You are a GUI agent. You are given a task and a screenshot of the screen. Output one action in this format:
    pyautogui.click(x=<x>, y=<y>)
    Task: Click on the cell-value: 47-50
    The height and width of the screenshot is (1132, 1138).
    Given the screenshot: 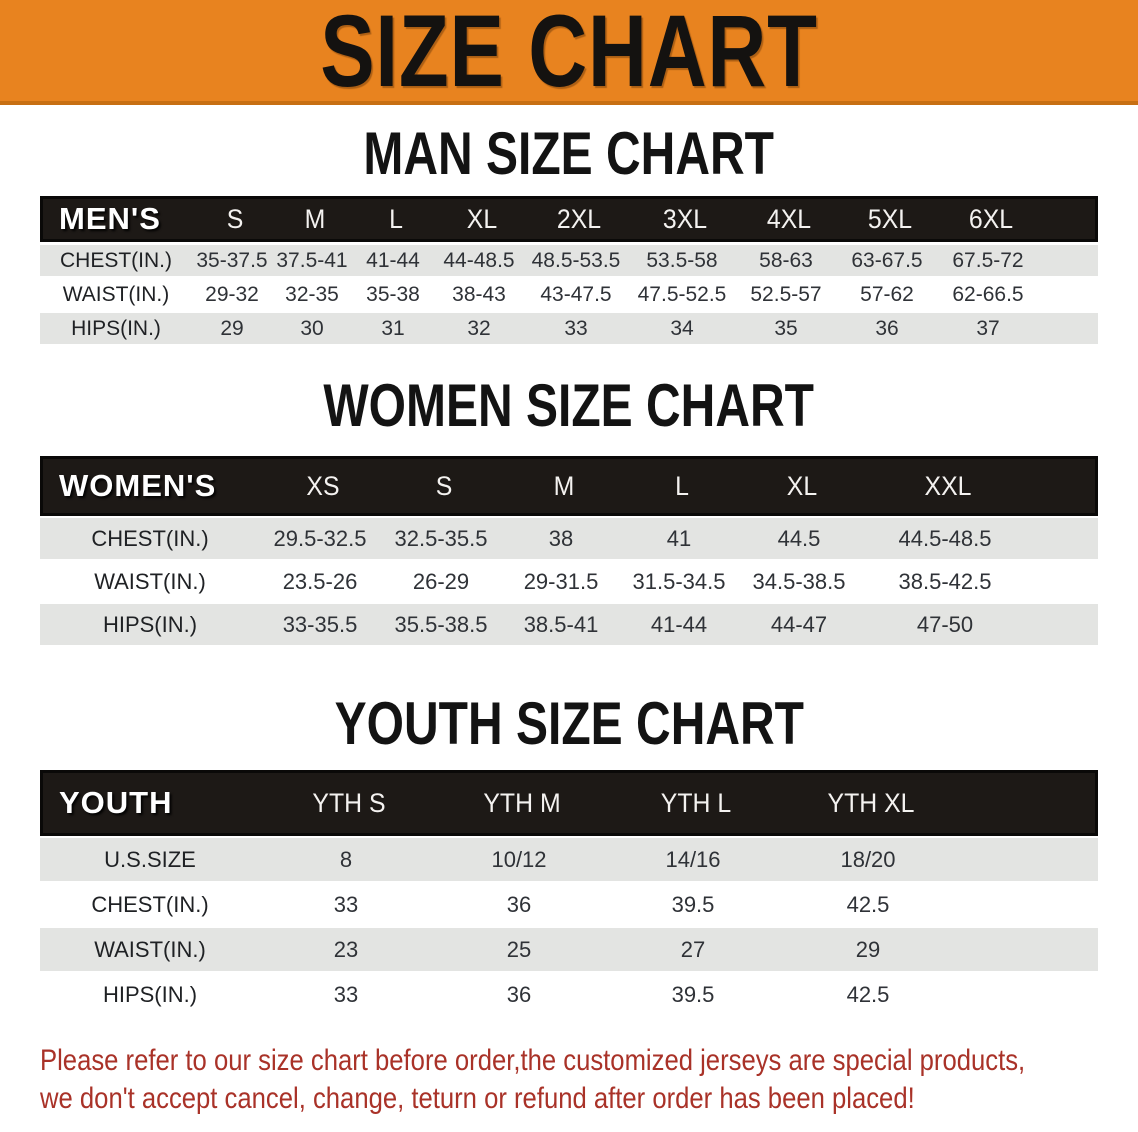 What is the action you would take?
    pyautogui.click(x=945, y=624)
    